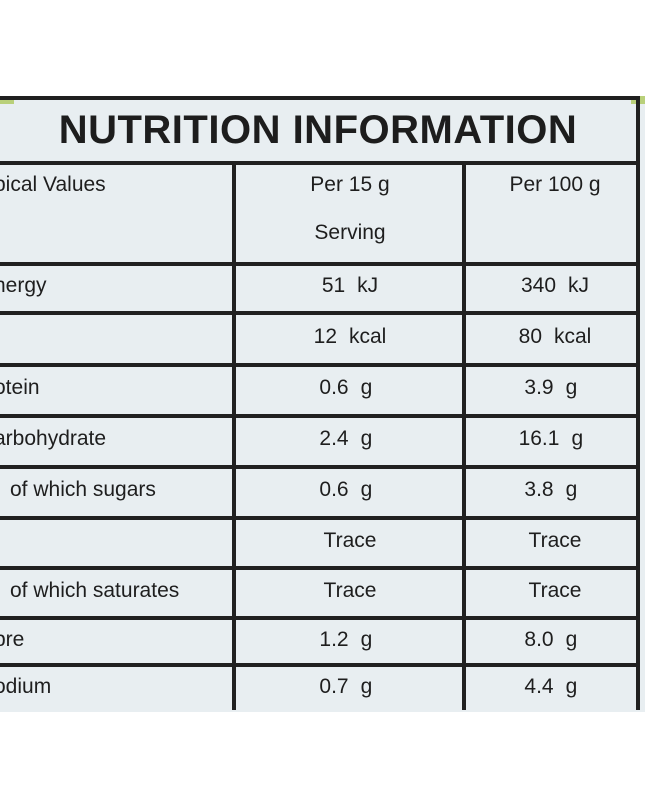 The width and height of the screenshot is (645, 807). I want to click on photo-background, so click(322, 759).